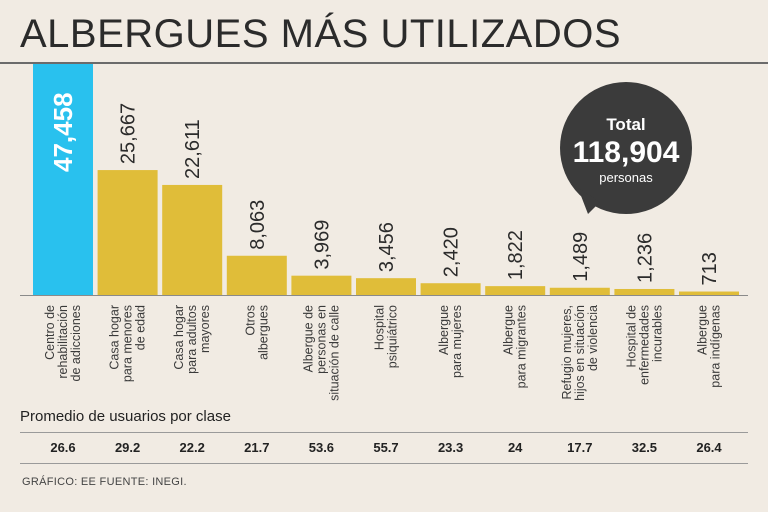  What do you see at coordinates (322, 245) in the screenshot?
I see `value-label-4: 3,969` at bounding box center [322, 245].